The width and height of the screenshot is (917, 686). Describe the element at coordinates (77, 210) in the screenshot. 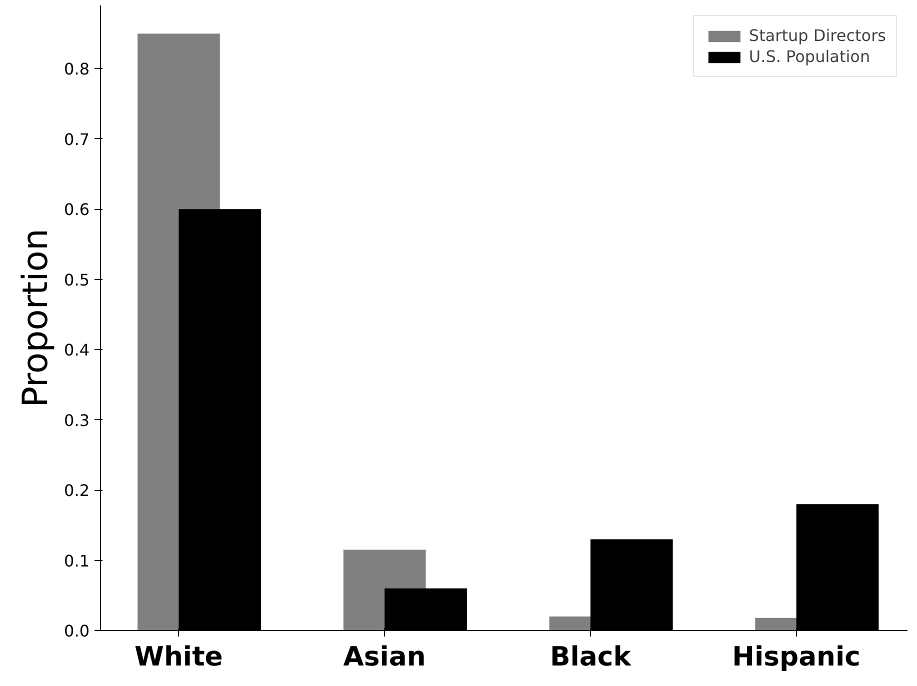

I see `y-tick-label: 0.6` at that location.